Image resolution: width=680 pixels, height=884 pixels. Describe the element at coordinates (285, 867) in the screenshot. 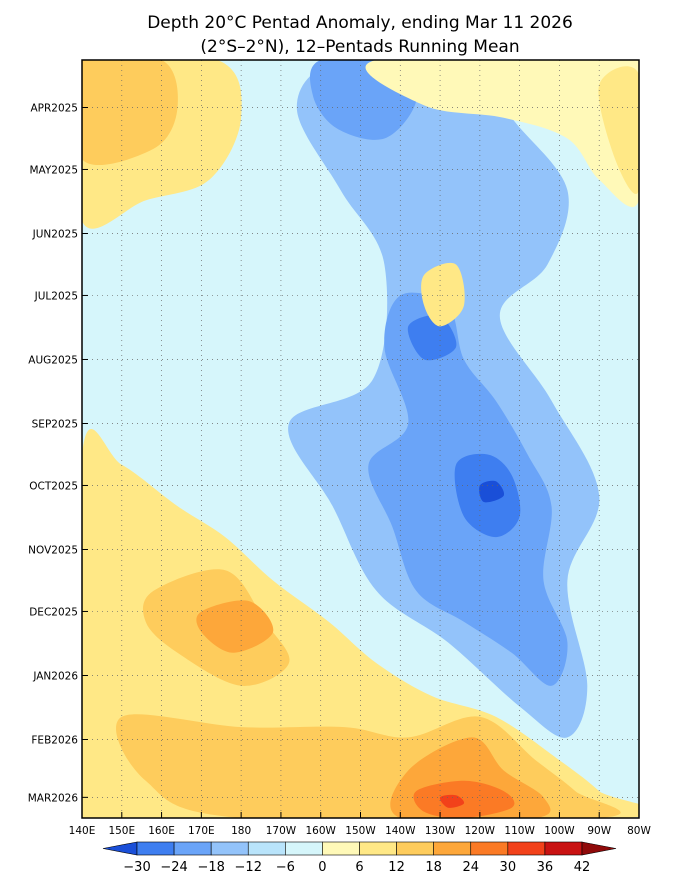

I see `colorbar-tick-label: −6` at that location.